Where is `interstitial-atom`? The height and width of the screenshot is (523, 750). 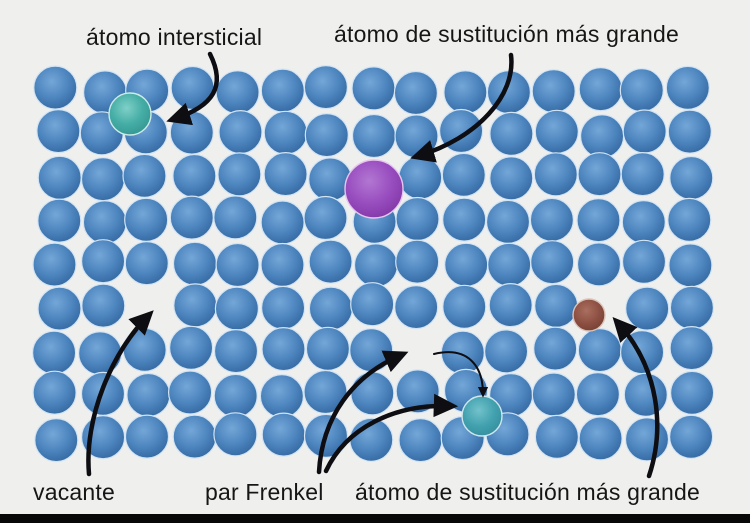
interstitial-atom is located at coordinates (130, 114).